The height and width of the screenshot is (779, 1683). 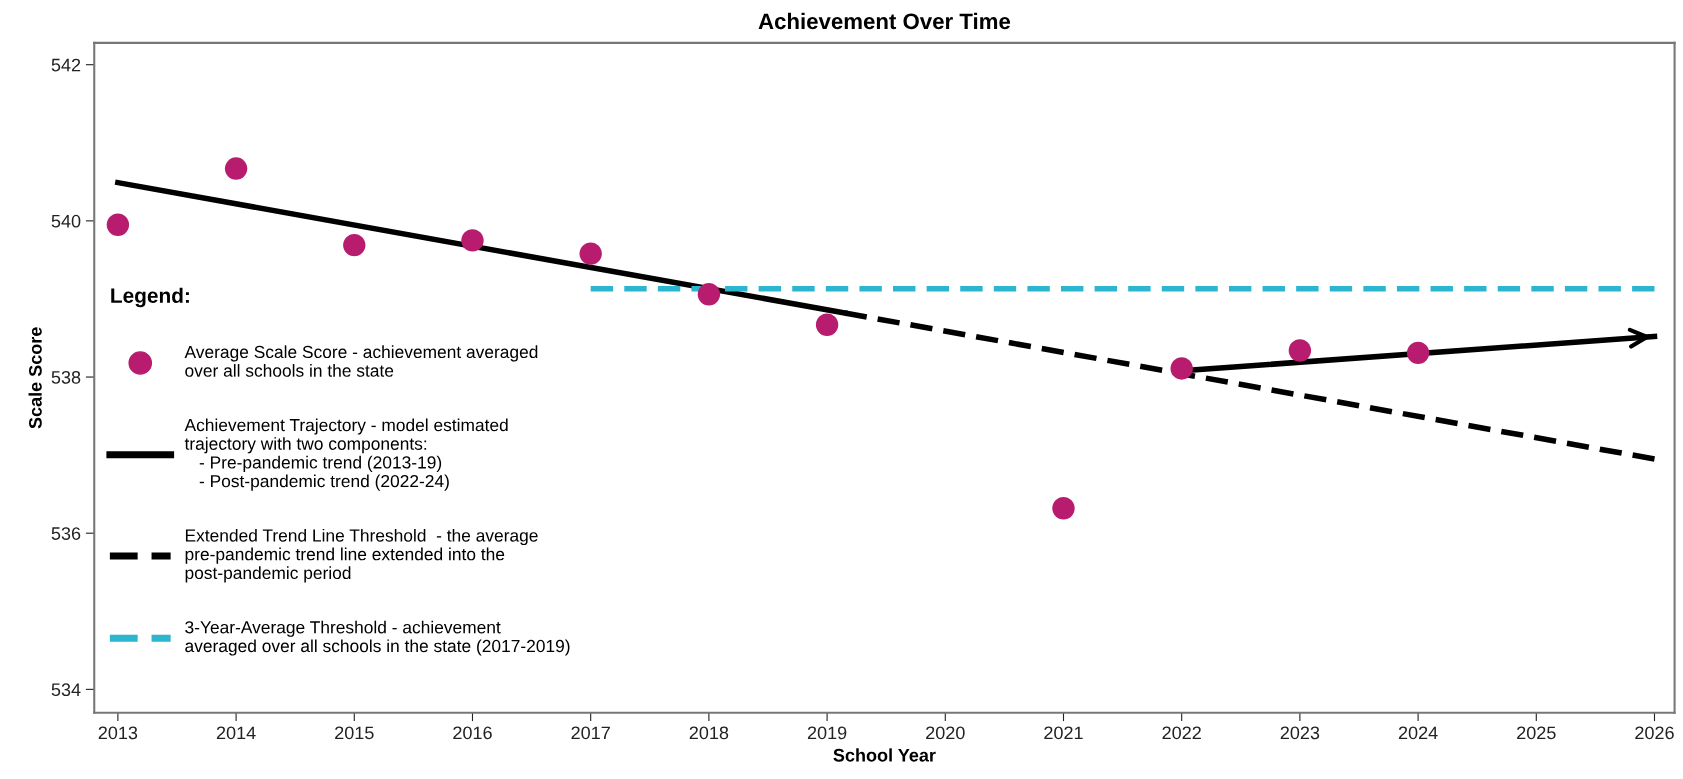 What do you see at coordinates (472, 733) in the screenshot?
I see `x-tick-label: 2016` at bounding box center [472, 733].